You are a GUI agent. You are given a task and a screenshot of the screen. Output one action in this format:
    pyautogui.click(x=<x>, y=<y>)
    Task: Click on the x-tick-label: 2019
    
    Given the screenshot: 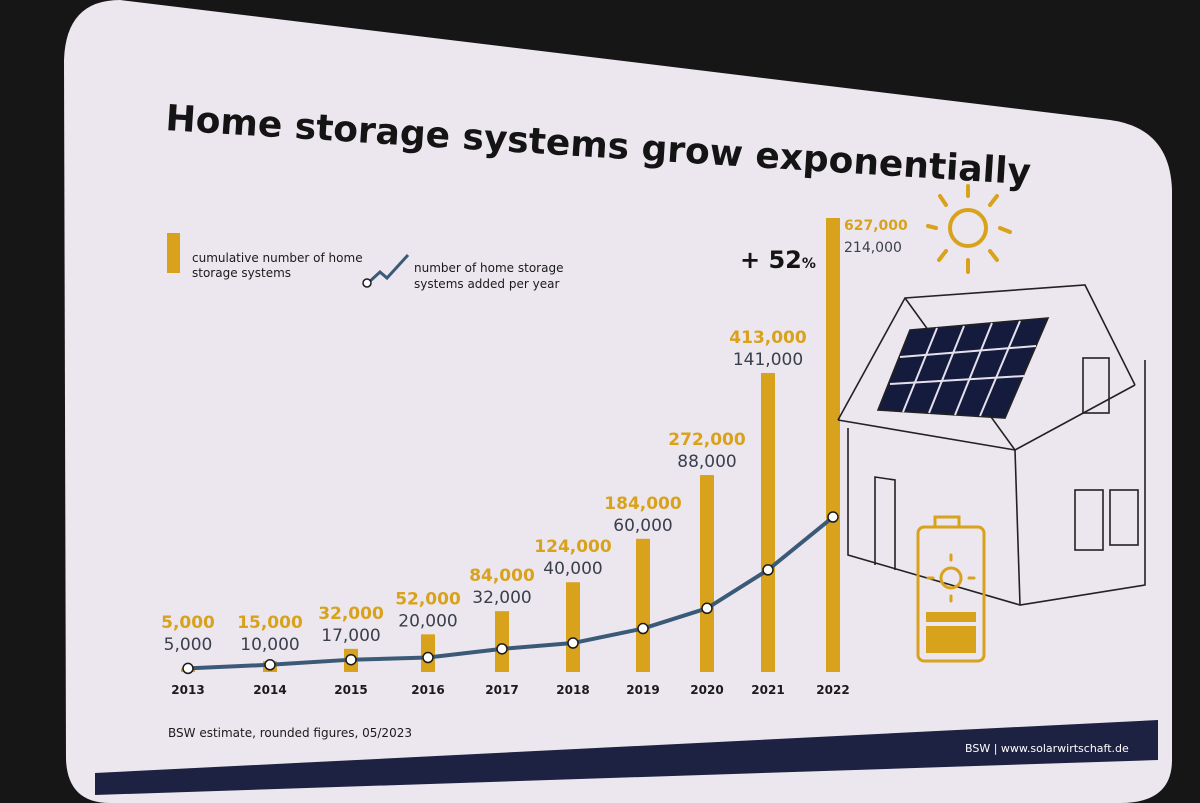 What is the action you would take?
    pyautogui.click(x=642, y=690)
    